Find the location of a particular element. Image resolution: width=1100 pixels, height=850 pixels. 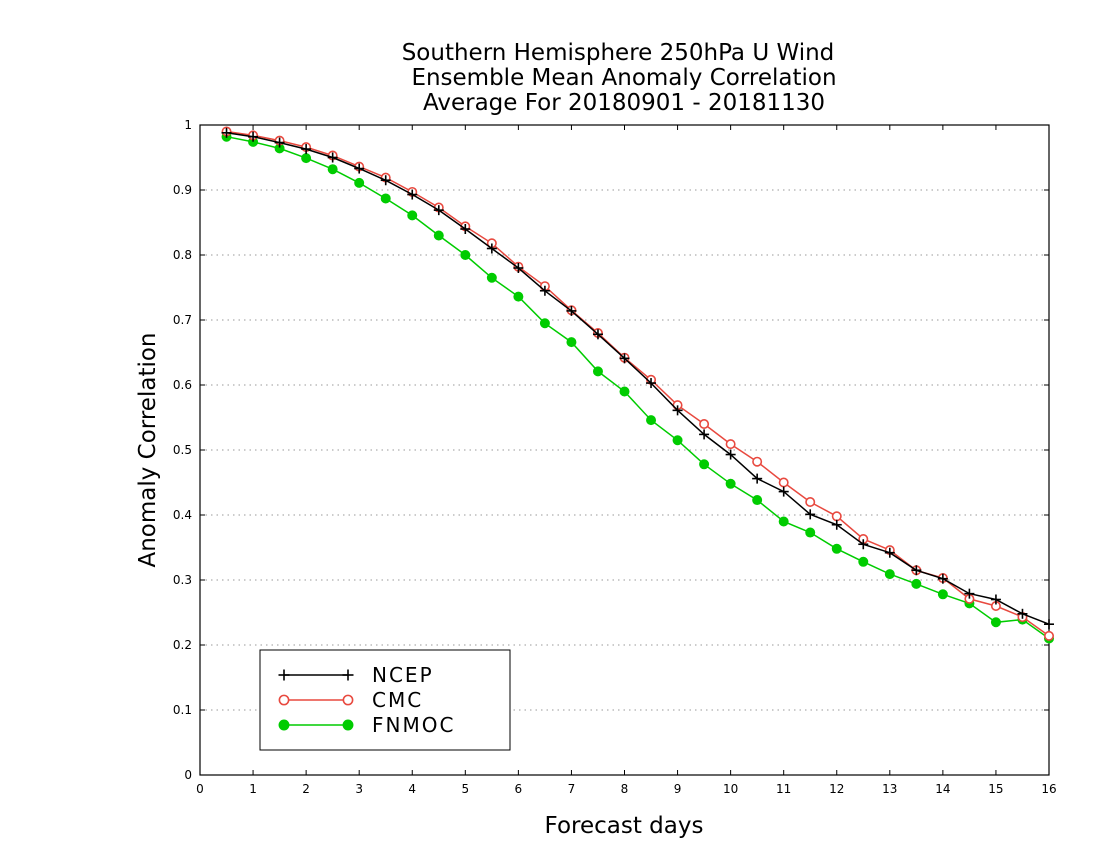

x-tick-label: 10 is located at coordinates (730, 789).